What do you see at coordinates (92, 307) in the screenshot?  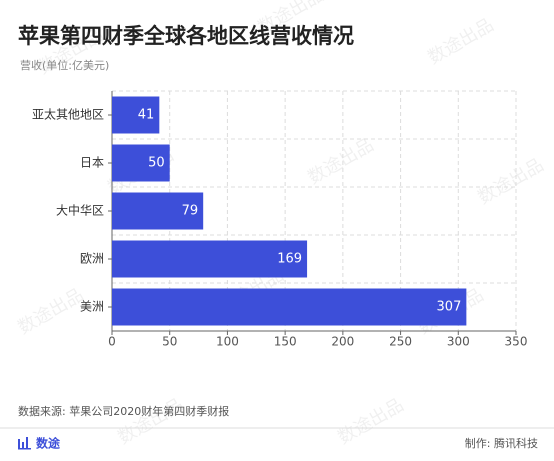 I see `y-tick-label: 美洲` at bounding box center [92, 307].